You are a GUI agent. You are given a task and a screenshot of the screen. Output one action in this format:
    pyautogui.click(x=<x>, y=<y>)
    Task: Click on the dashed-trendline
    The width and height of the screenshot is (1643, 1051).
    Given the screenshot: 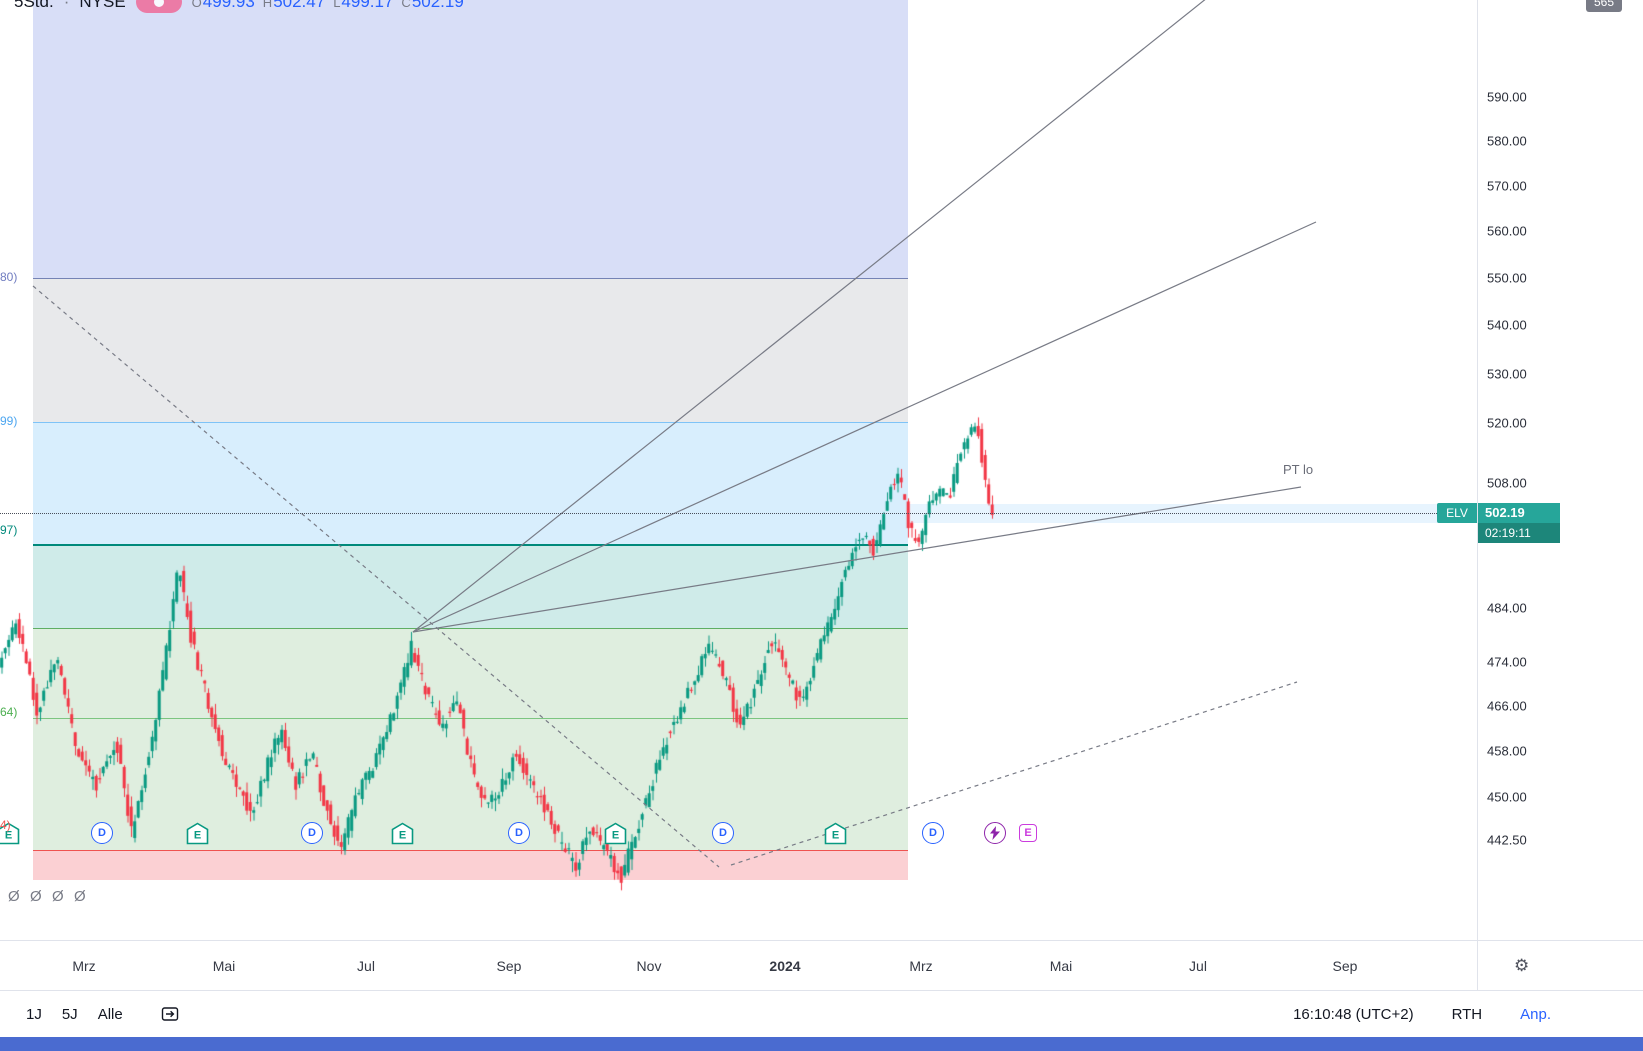 What is the action you would take?
    pyautogui.click(x=1014, y=773)
    